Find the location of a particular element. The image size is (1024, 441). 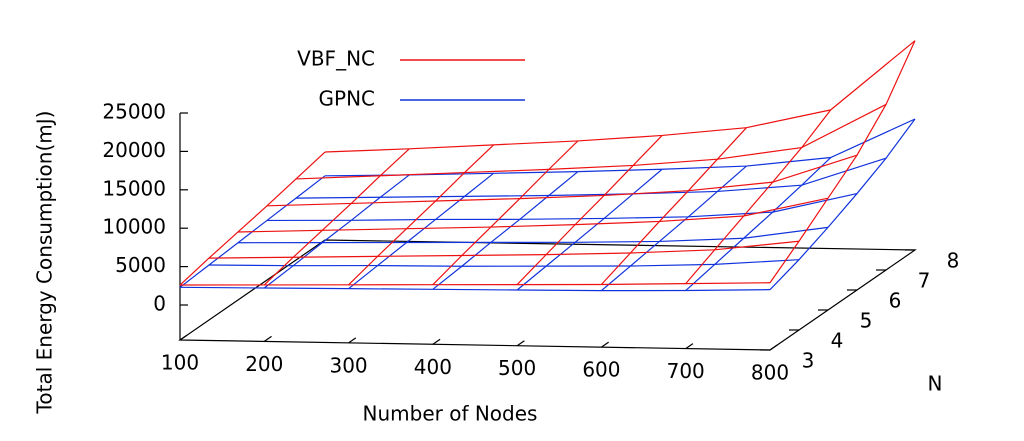

x-tick-label: 300 is located at coordinates (348, 365).